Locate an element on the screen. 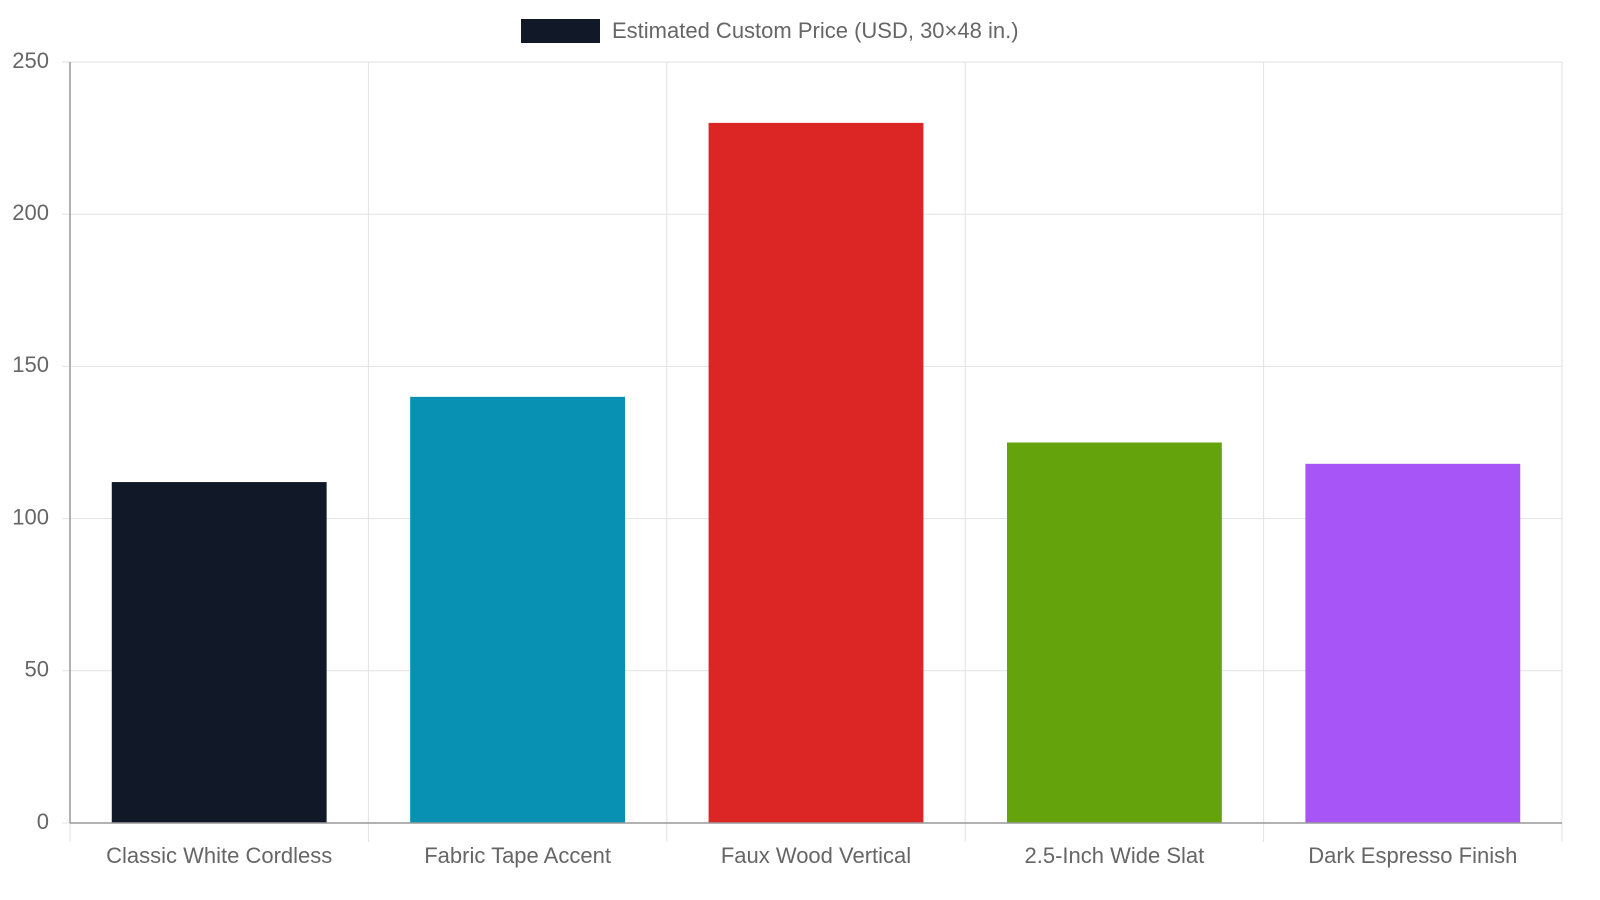  x-tick-label: Classic White Cordless is located at coordinates (219, 855).